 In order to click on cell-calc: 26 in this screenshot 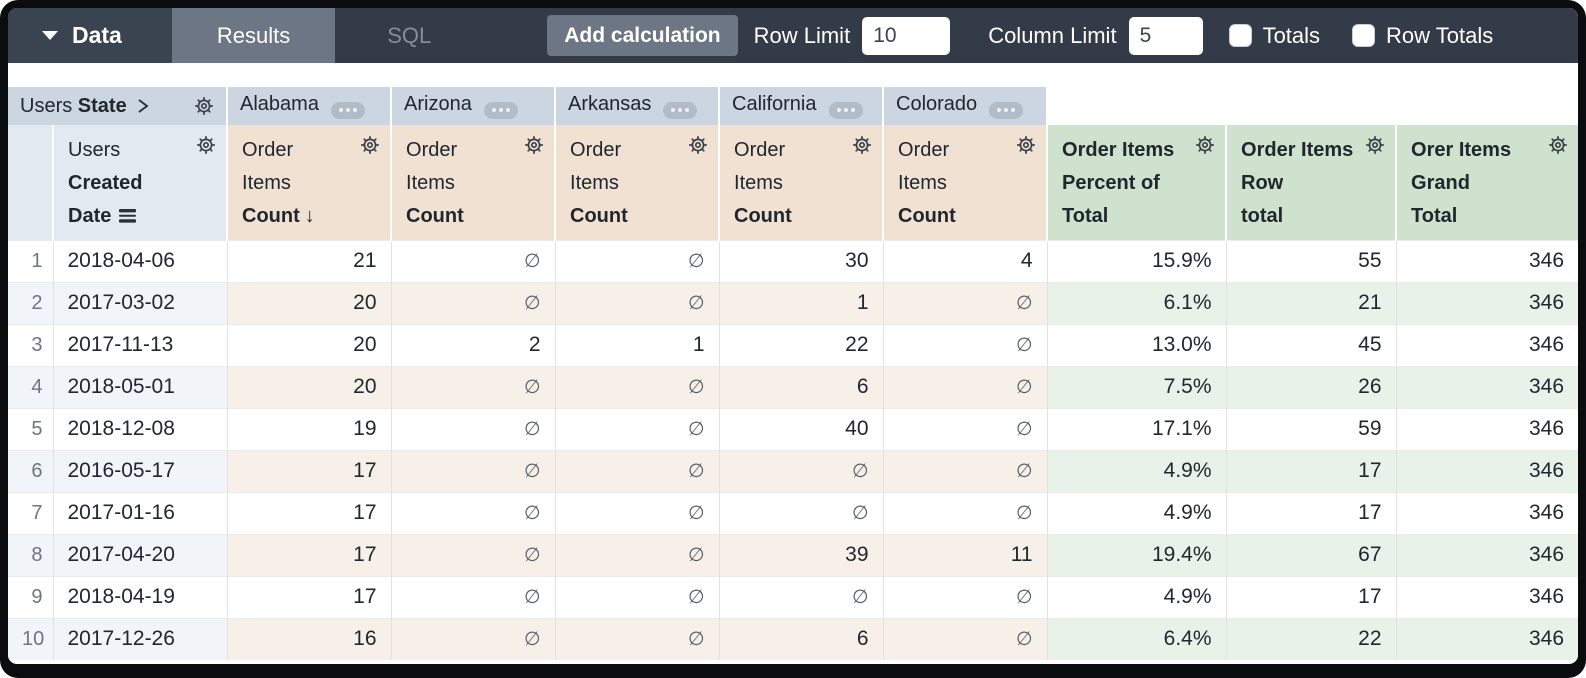, I will do `click(1311, 386)`.